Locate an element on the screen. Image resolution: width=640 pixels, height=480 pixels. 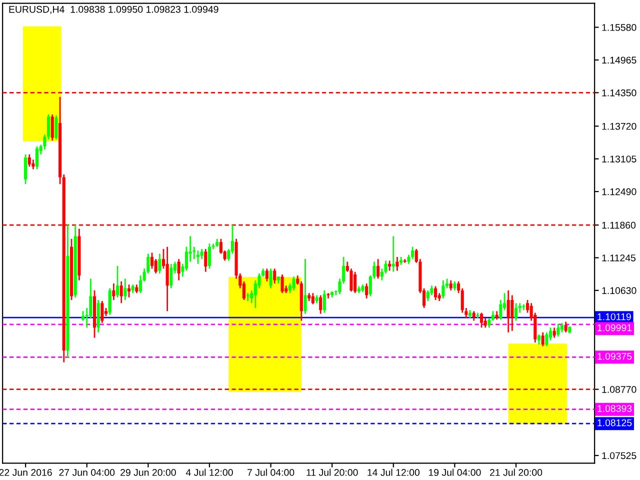
y-tick-label: 1.14965 is located at coordinates (619, 60).